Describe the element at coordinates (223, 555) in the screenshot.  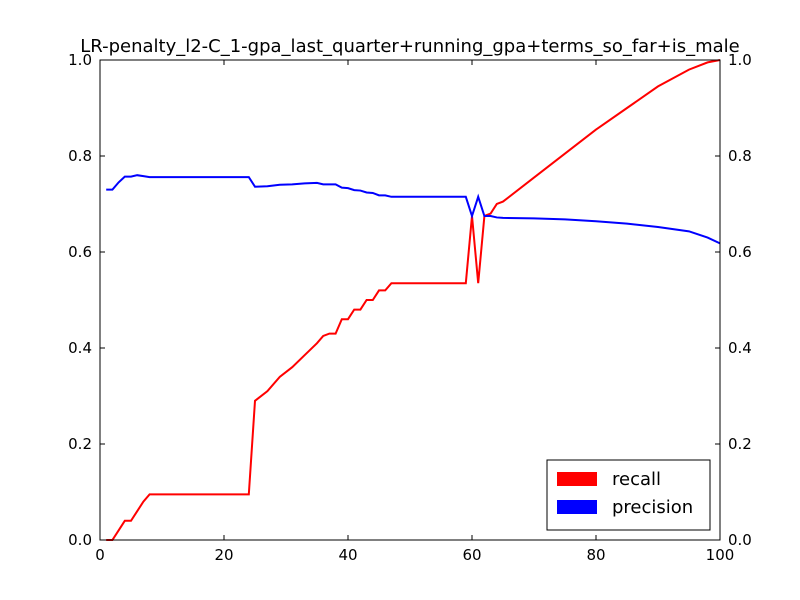
I see `x-tick-label: 20` at that location.